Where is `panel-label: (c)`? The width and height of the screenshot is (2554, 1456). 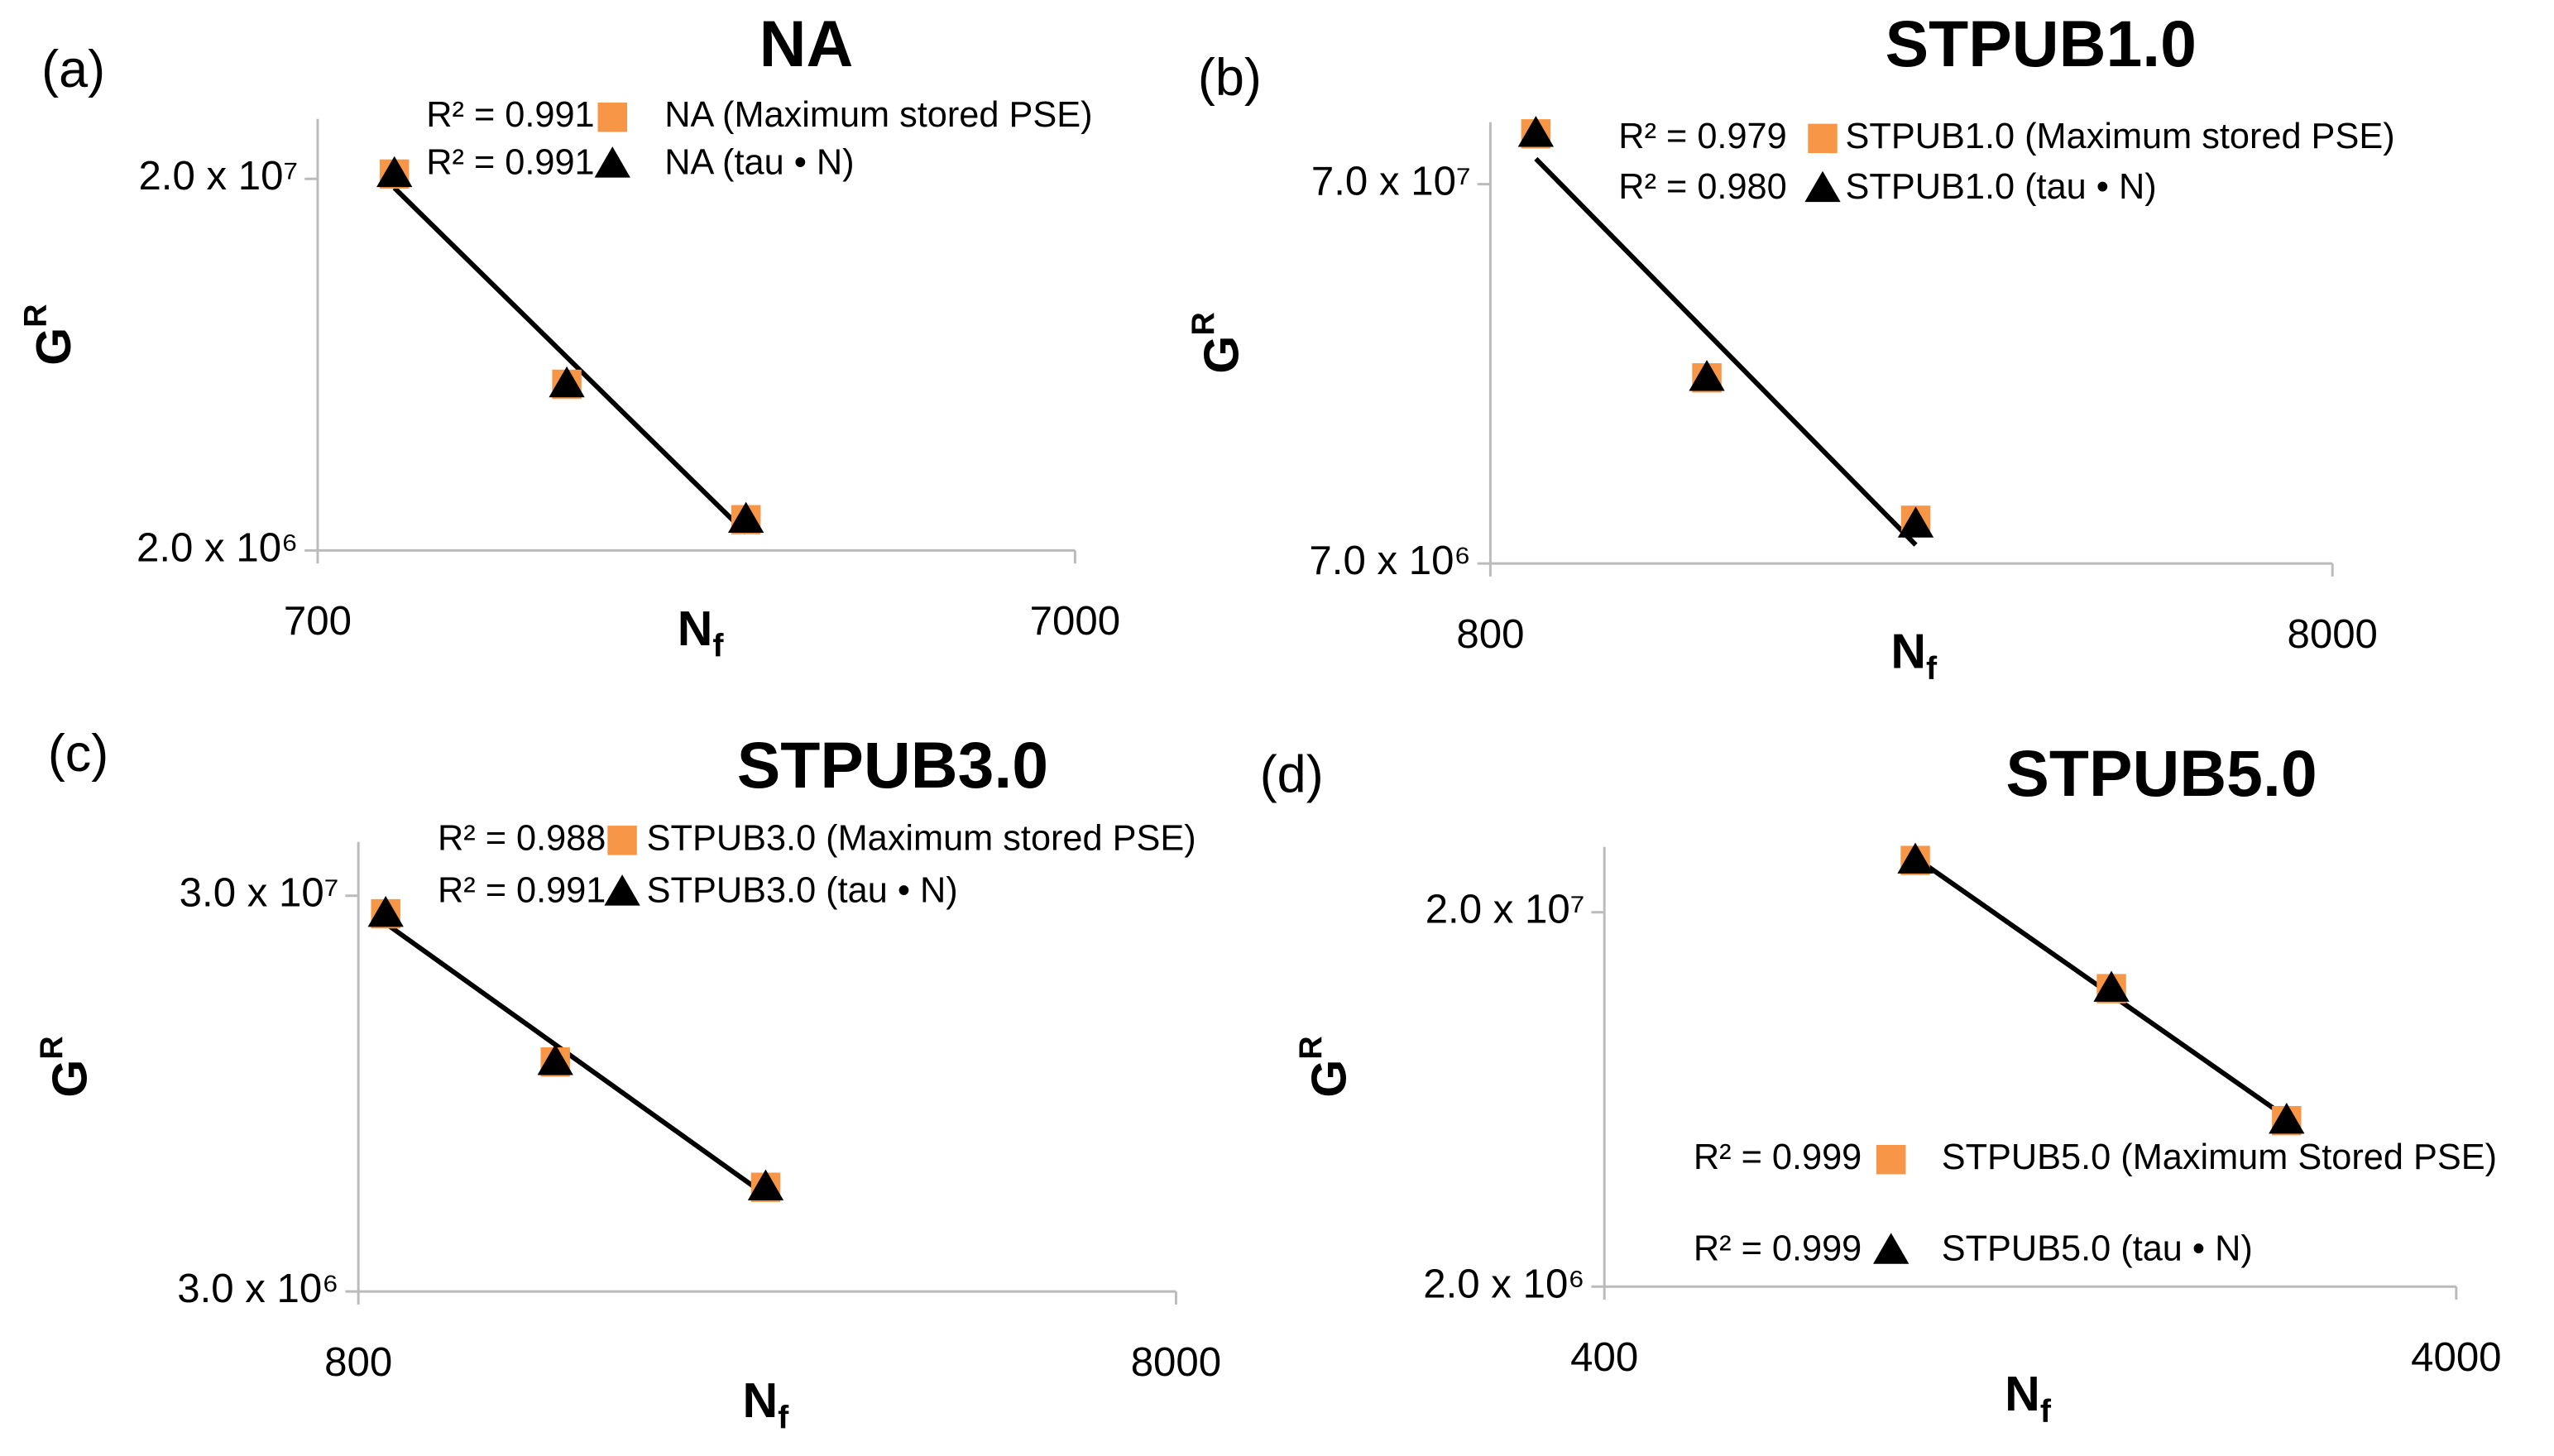 panel-label: (c) is located at coordinates (78, 754).